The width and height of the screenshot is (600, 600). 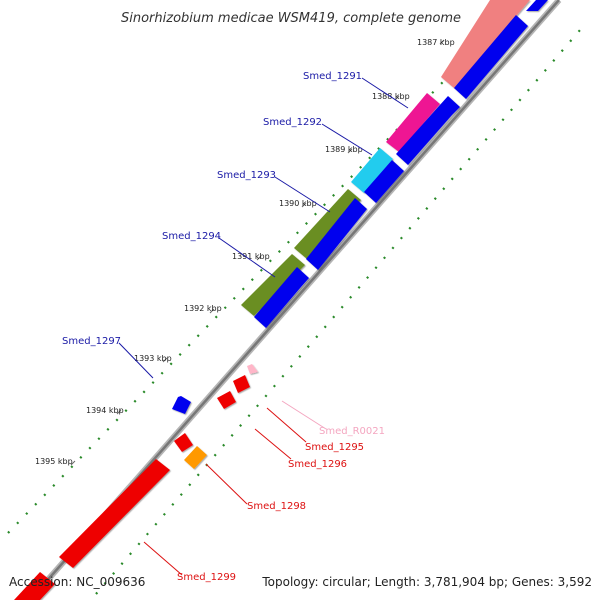 I want to click on gene-smed-1293-feature, so click(x=327, y=224).